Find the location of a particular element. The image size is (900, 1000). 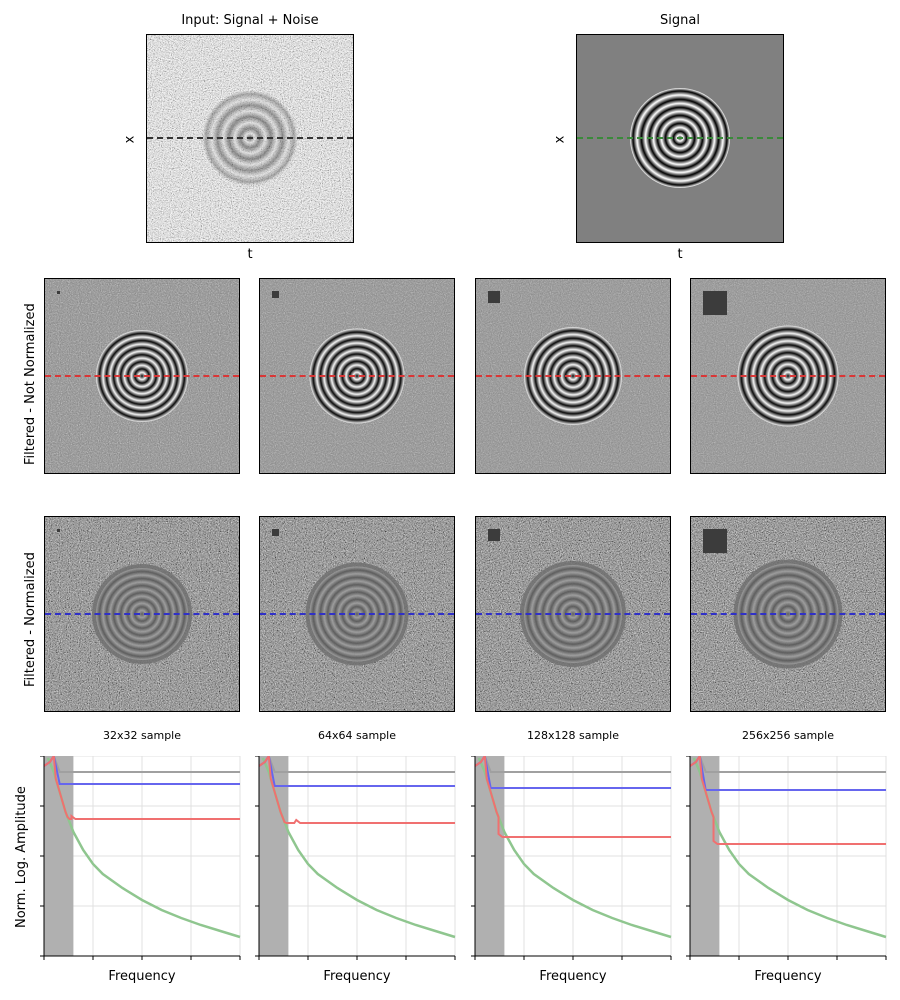

signal-xlabel: t is located at coordinates (680, 254).